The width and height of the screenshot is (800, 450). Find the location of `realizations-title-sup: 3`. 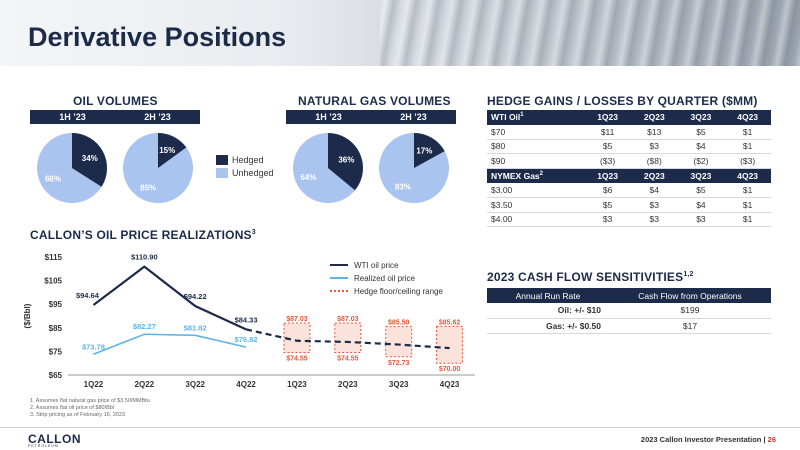

realizations-title-sup: 3 is located at coordinates (253, 232).